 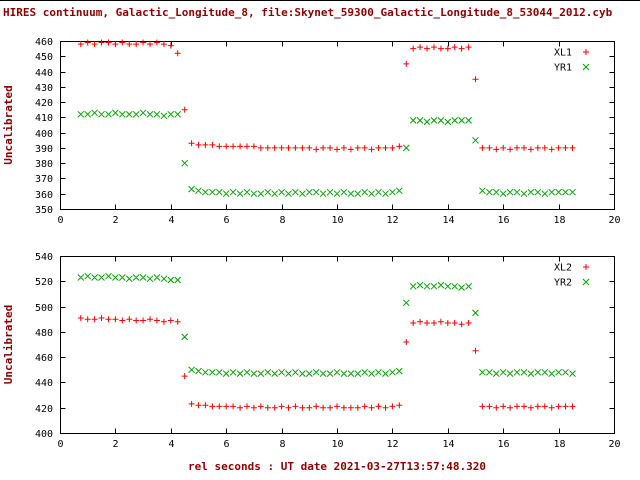 I want to click on y-tick-label: 350, so click(x=44, y=210).